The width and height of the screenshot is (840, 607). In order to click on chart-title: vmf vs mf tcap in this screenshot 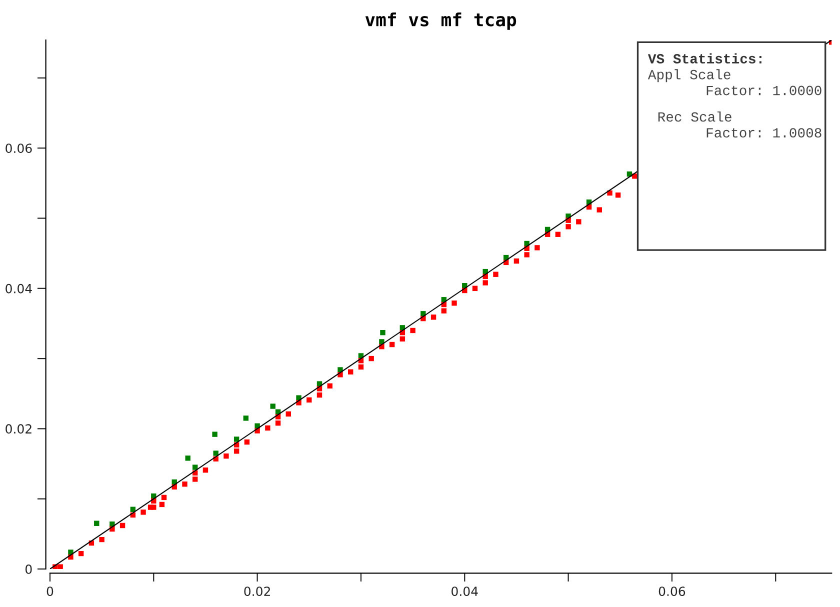, I will do `click(440, 21)`.